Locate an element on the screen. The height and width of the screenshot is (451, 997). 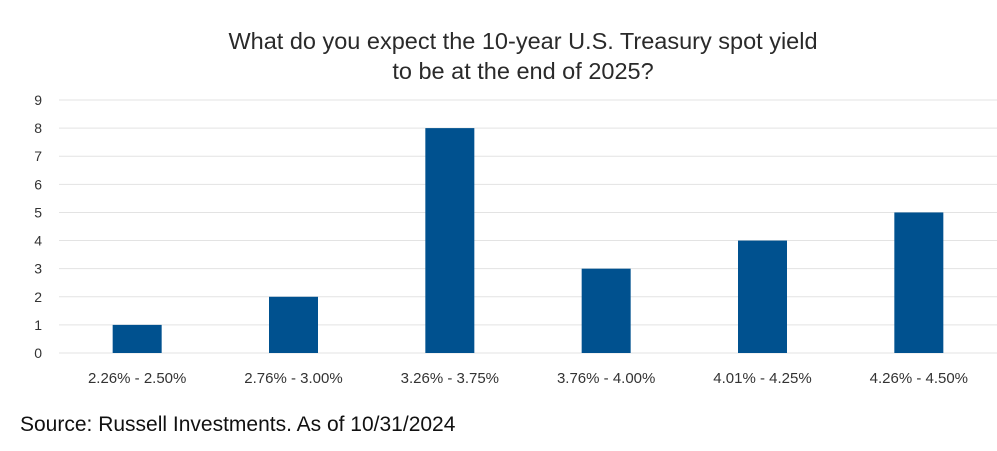
y-tick-label: 8 is located at coordinates (38, 128).